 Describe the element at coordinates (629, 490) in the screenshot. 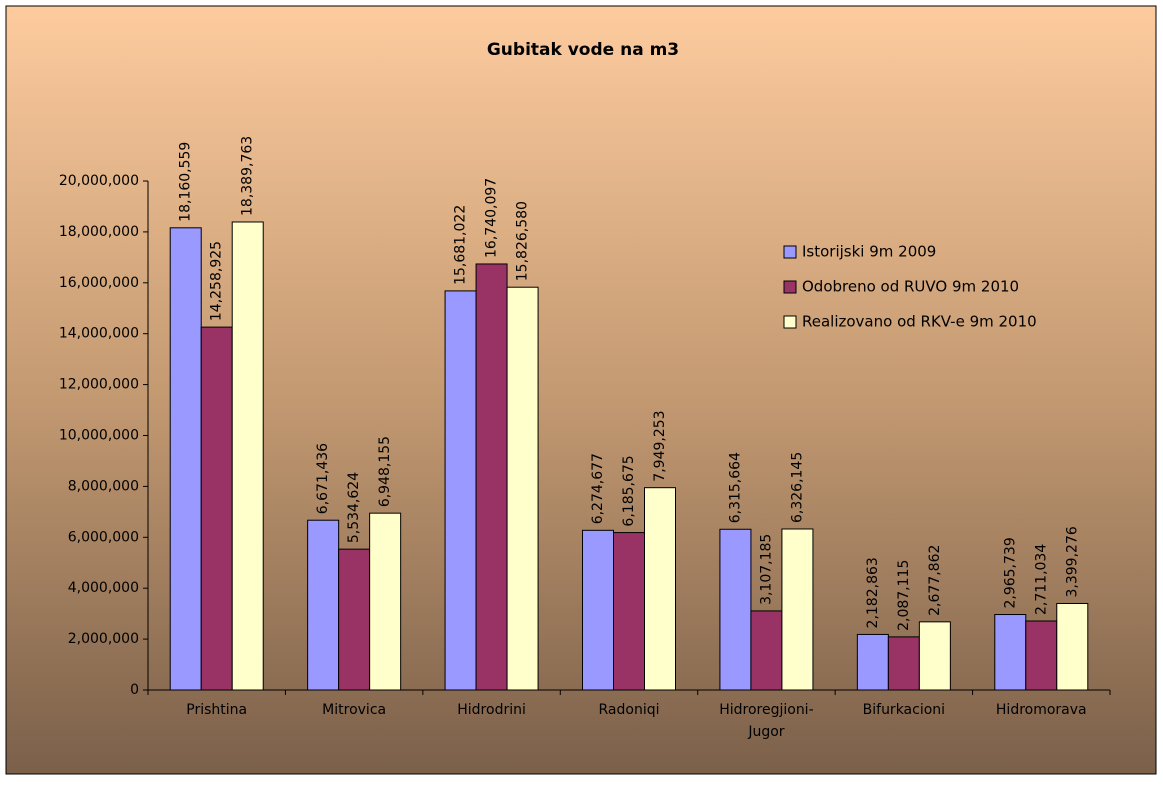

I see `data-label: 6,185,675` at that location.